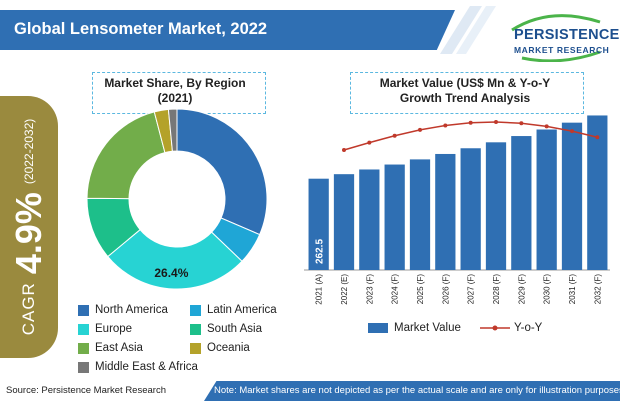 The image size is (620, 401). I want to click on donut-chart: 26.4%, so click(177, 199).